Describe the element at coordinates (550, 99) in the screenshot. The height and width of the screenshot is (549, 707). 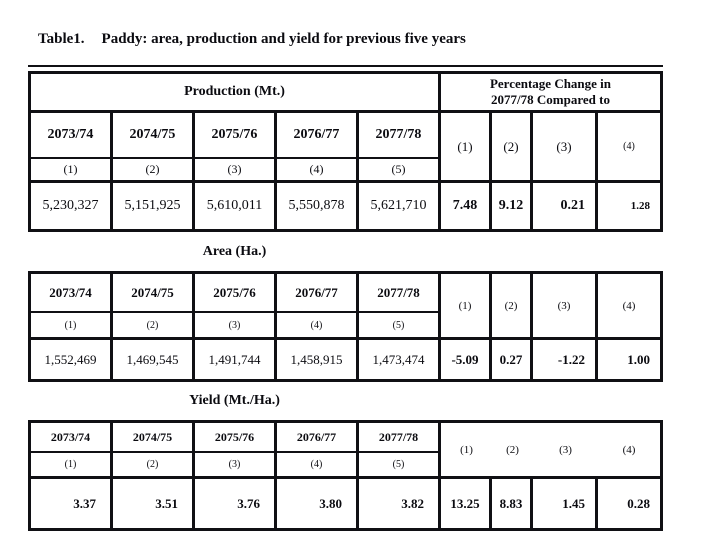
I see `pct-change-header-line2: 2077/78 Compared to` at that location.